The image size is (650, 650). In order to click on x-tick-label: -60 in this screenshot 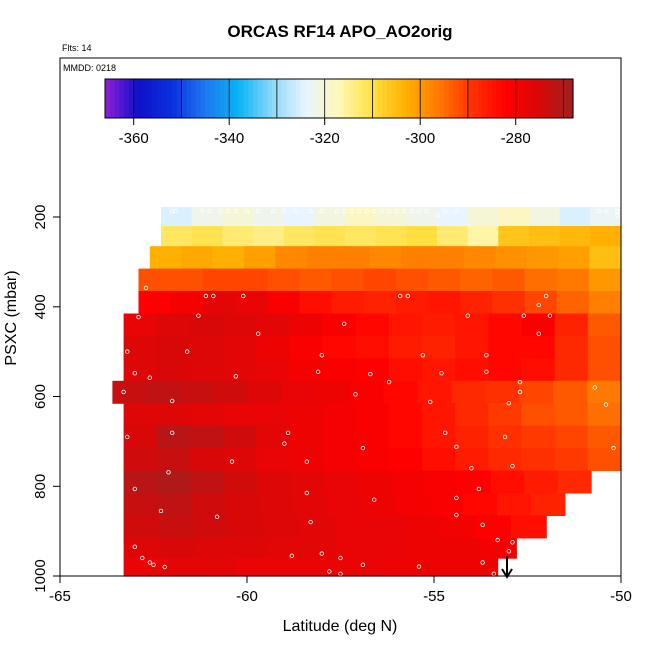, I will do `click(247, 596)`.